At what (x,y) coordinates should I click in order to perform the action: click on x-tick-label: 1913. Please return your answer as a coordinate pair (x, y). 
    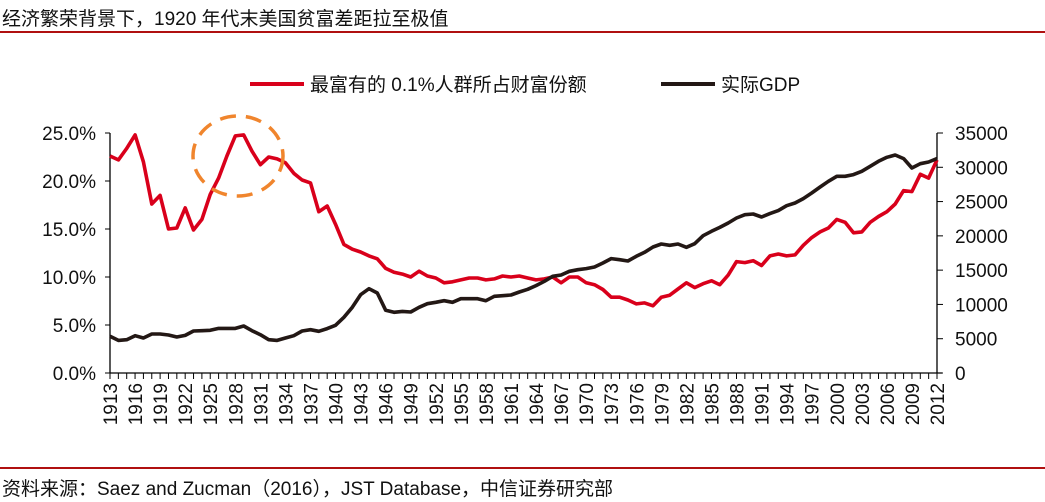
    Looking at the image, I should click on (111, 404).